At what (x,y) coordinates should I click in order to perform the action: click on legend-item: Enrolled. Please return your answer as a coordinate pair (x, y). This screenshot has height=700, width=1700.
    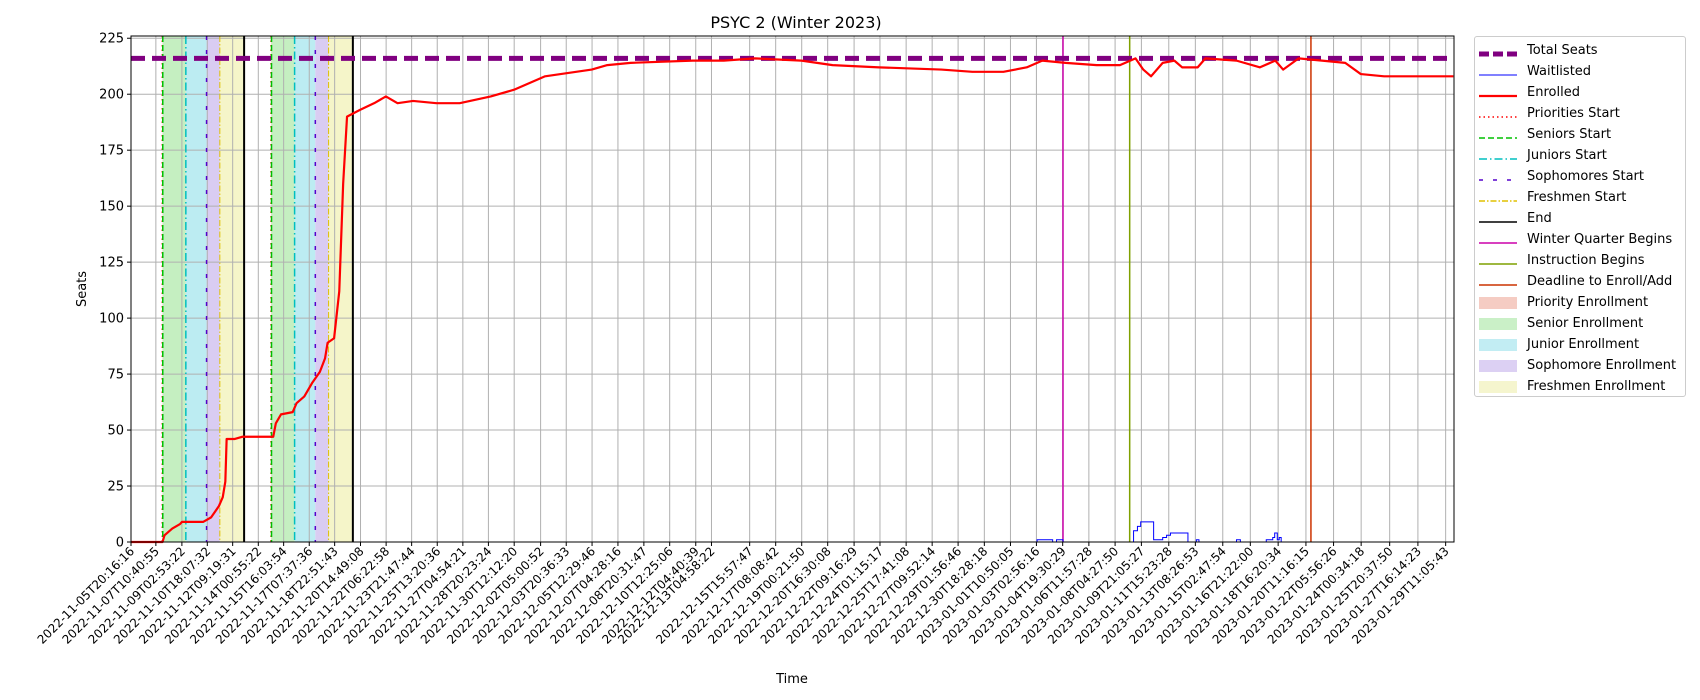
    Looking at the image, I should click on (1580, 93).